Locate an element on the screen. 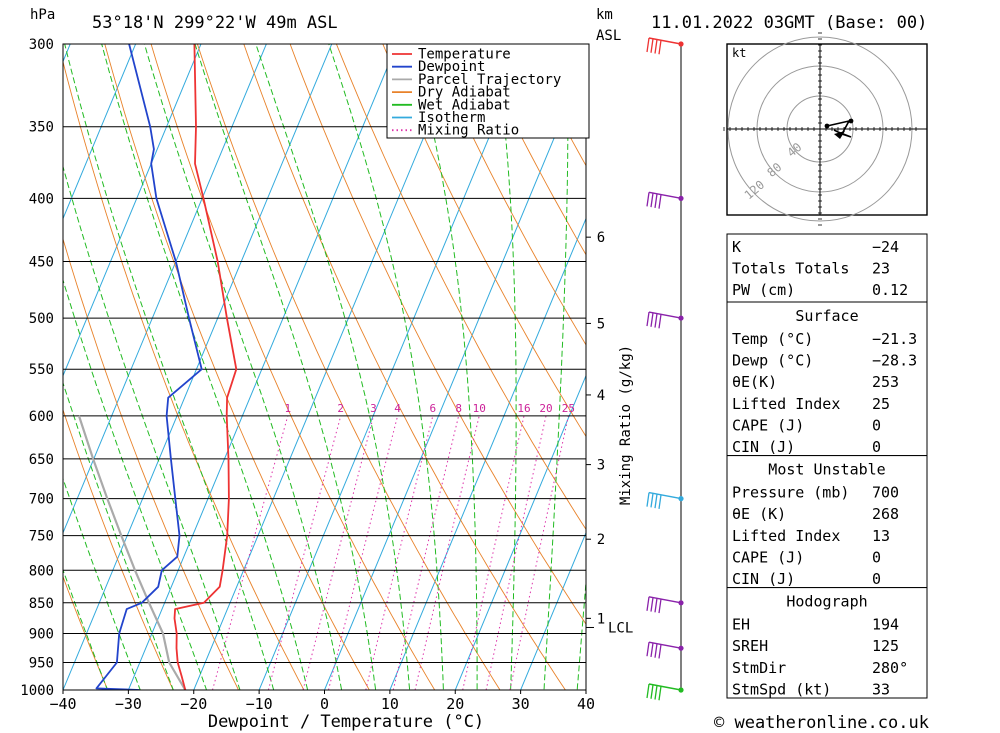  index-value: 13 is located at coordinates (881, 536).